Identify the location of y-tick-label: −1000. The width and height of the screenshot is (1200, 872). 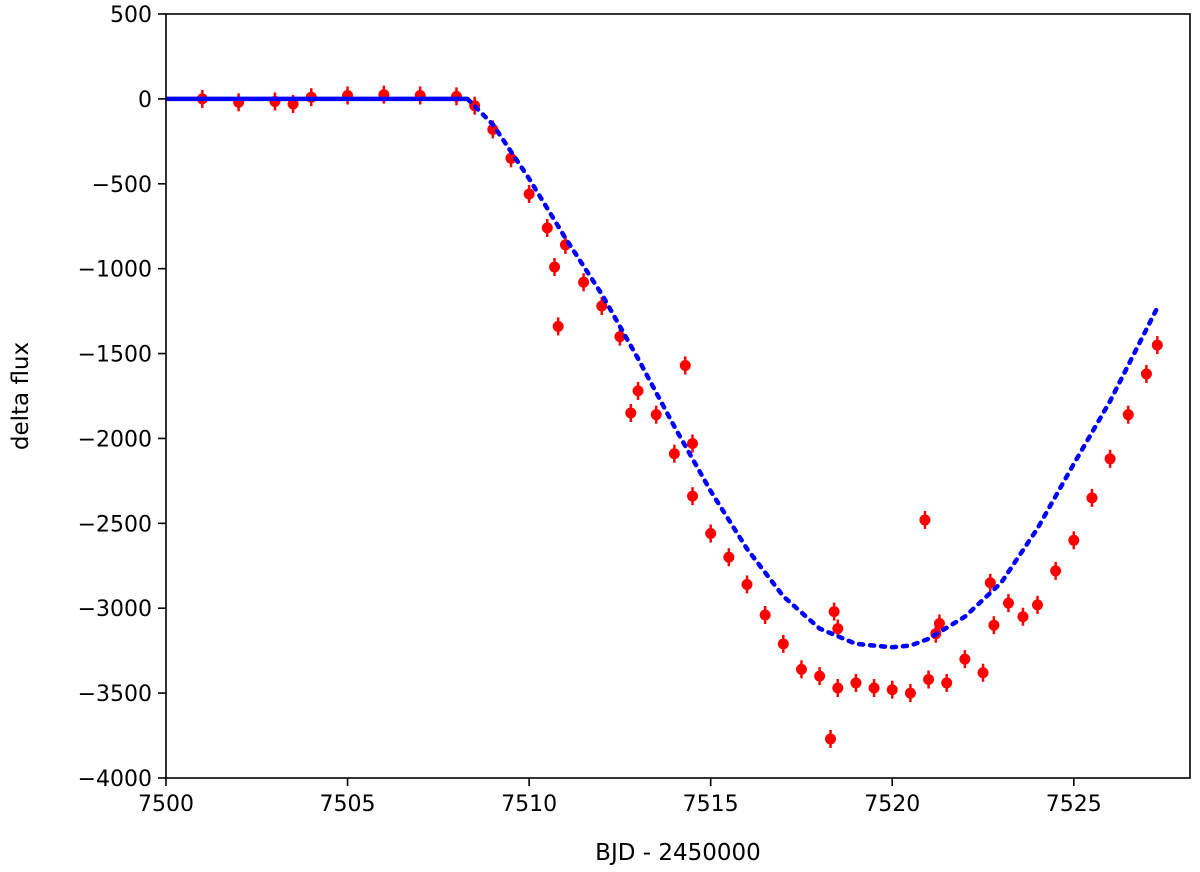
(115, 270).